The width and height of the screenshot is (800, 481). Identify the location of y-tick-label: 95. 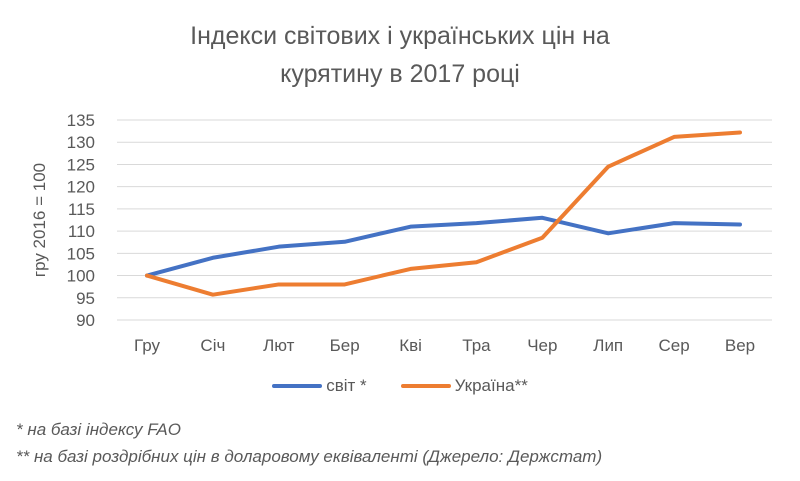
(85, 298).